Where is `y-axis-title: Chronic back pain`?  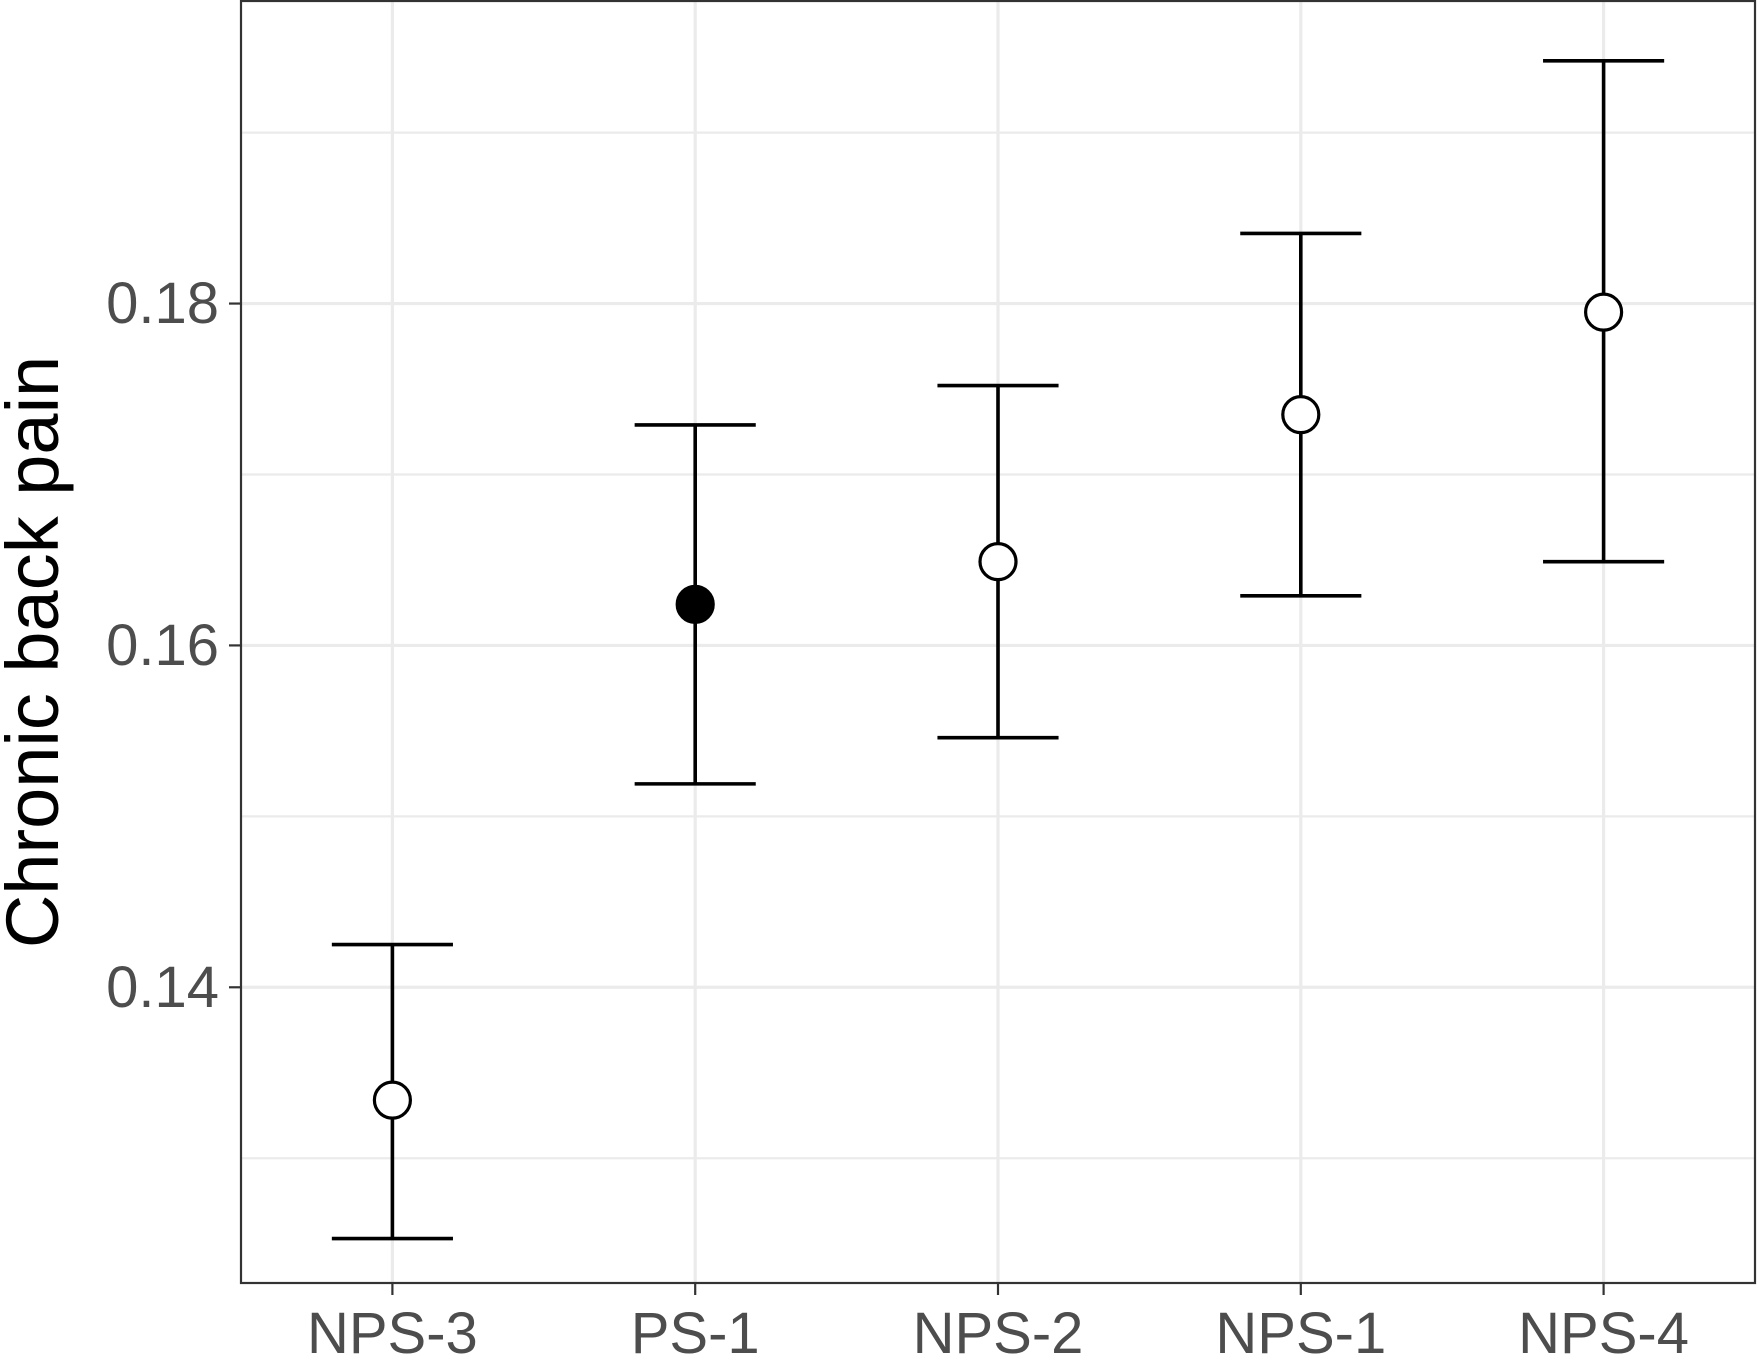
y-axis-title: Chronic back pain is located at coordinates (37, 652).